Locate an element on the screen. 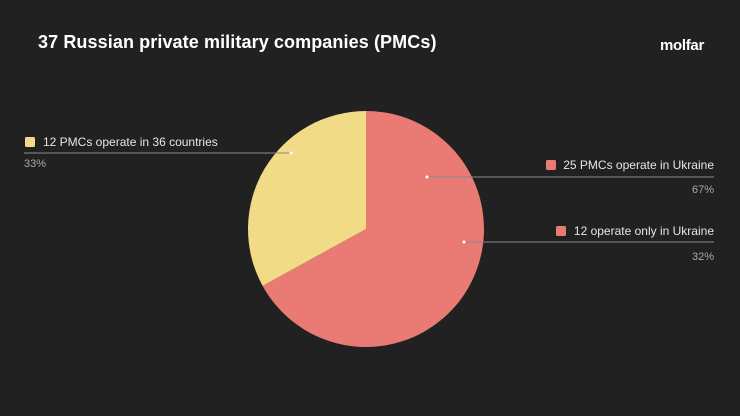 The image size is (740, 416). legend-swatch-ukraine-only is located at coordinates (561, 231).